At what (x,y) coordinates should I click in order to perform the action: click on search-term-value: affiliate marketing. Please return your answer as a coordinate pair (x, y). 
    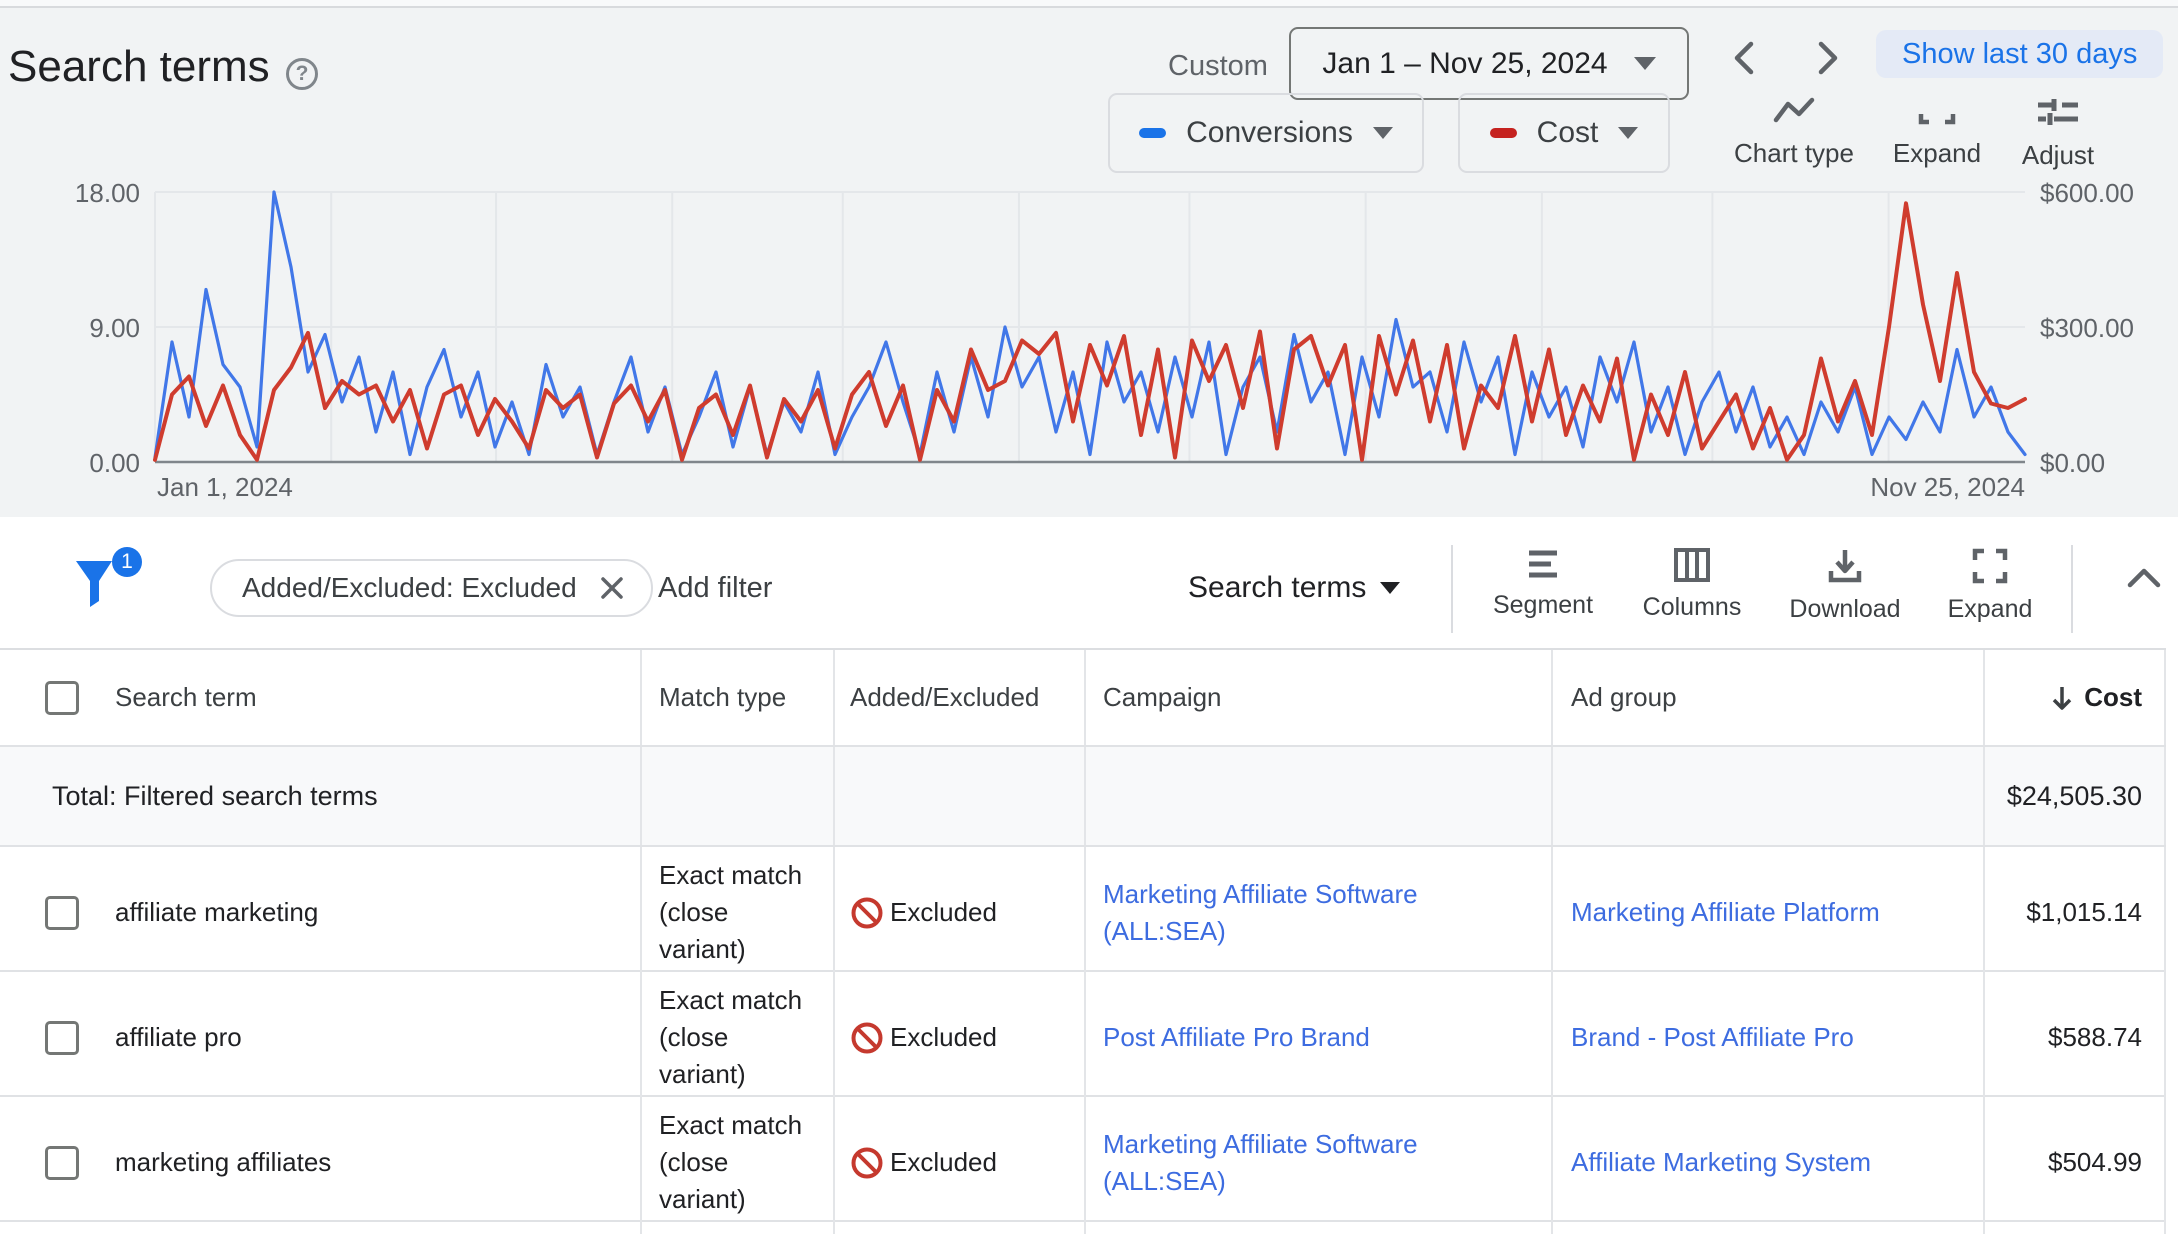
    Looking at the image, I should click on (217, 912).